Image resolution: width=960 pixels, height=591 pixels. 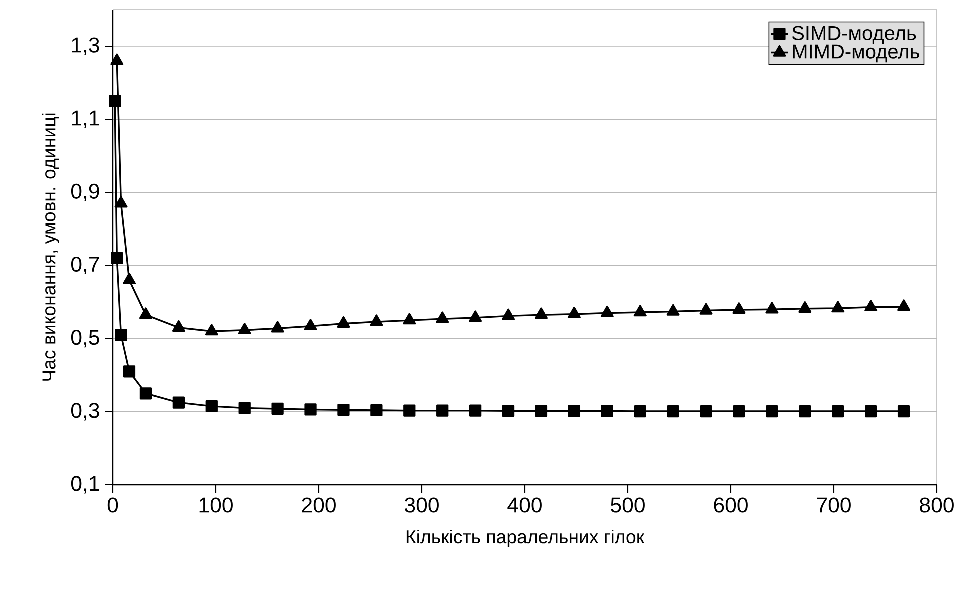 What do you see at coordinates (85, 412) in the screenshot?
I see `y-tick-label: 0,3` at bounding box center [85, 412].